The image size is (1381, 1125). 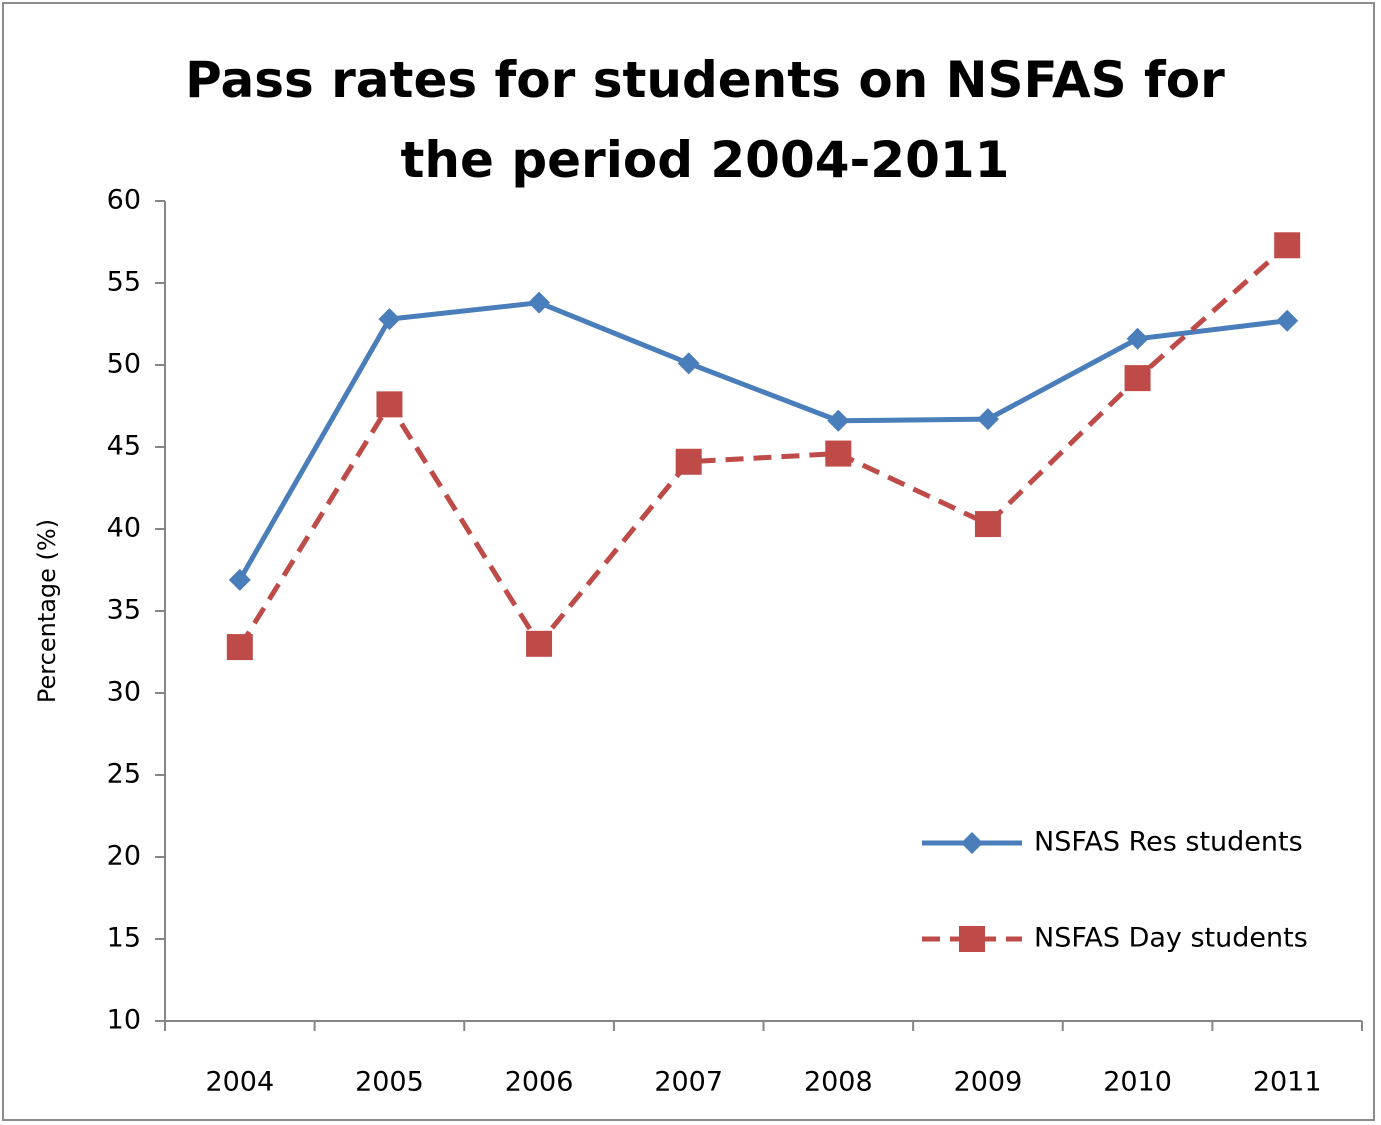 I want to click on y-tick-label: 50, so click(x=124, y=364).